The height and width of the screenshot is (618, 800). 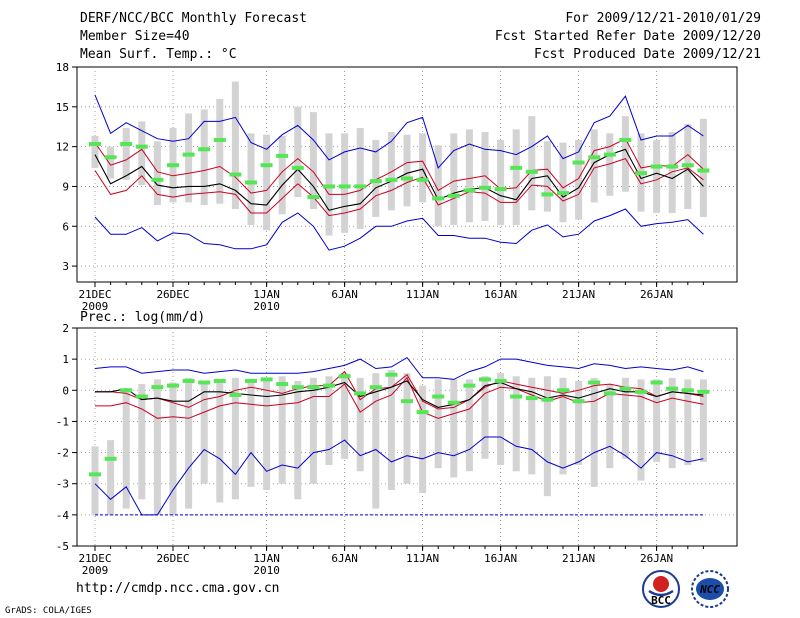 What do you see at coordinates (399, 229) in the screenshot?
I see `series-lower-line` at bounding box center [399, 229].